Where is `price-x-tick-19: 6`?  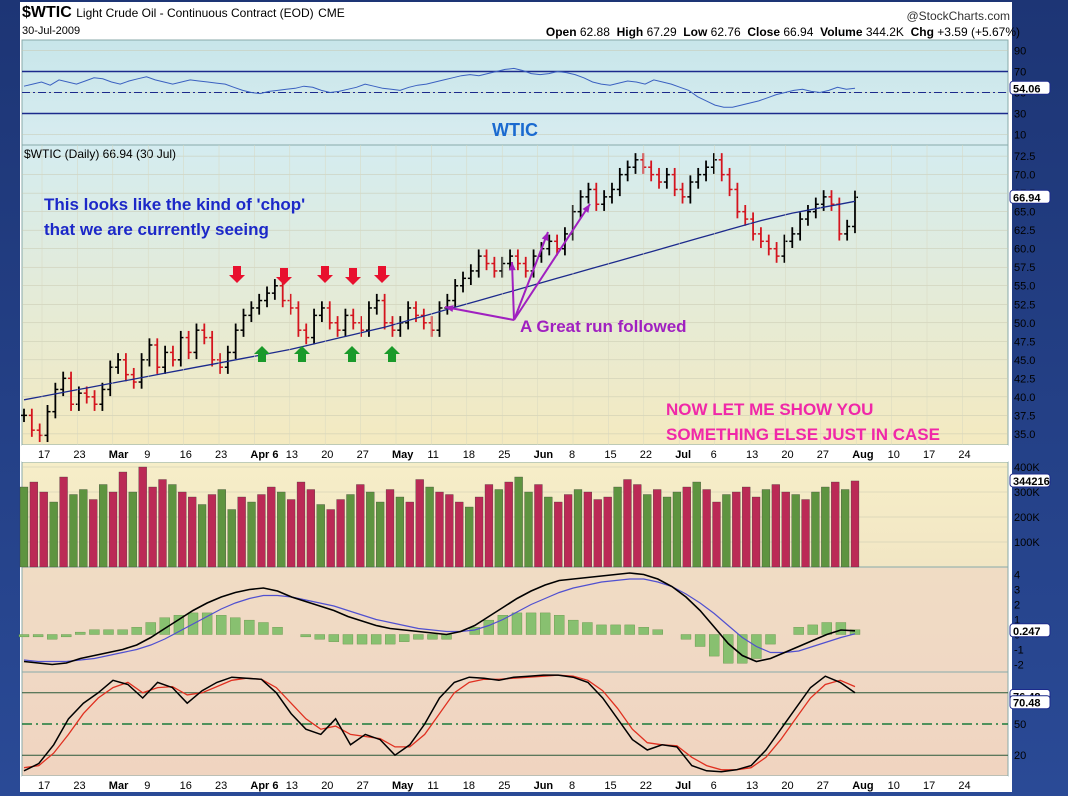
price-x-tick-19: 6 is located at coordinates (714, 455).